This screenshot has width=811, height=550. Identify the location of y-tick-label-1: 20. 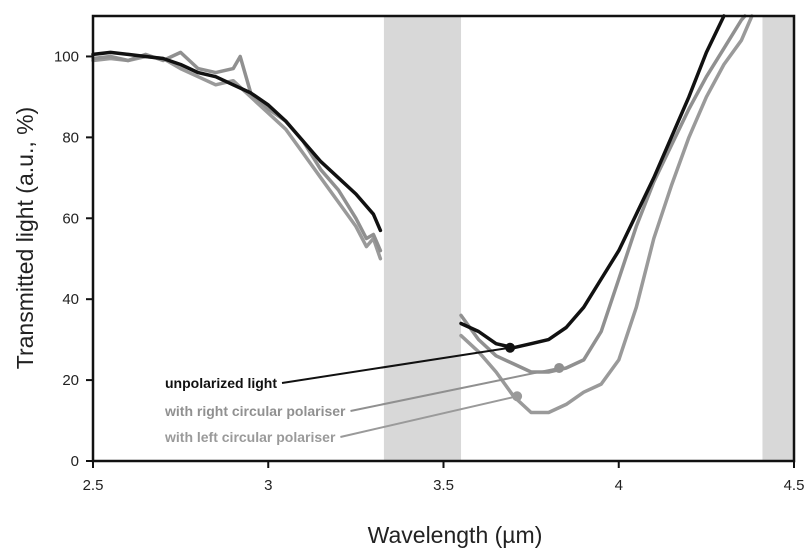
(70, 380).